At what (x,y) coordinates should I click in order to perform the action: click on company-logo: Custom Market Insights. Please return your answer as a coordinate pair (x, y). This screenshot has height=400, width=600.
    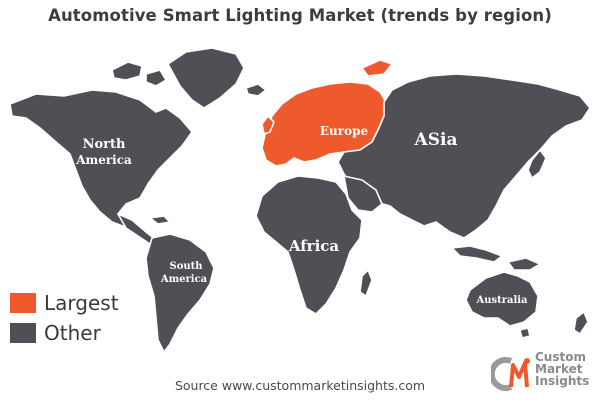
    Looking at the image, I should click on (541, 373).